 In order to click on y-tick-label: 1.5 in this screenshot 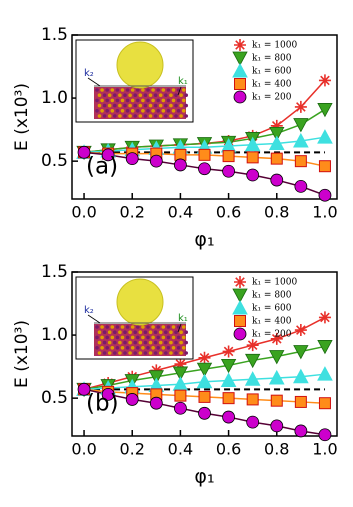, I will do `click(54, 35)`.